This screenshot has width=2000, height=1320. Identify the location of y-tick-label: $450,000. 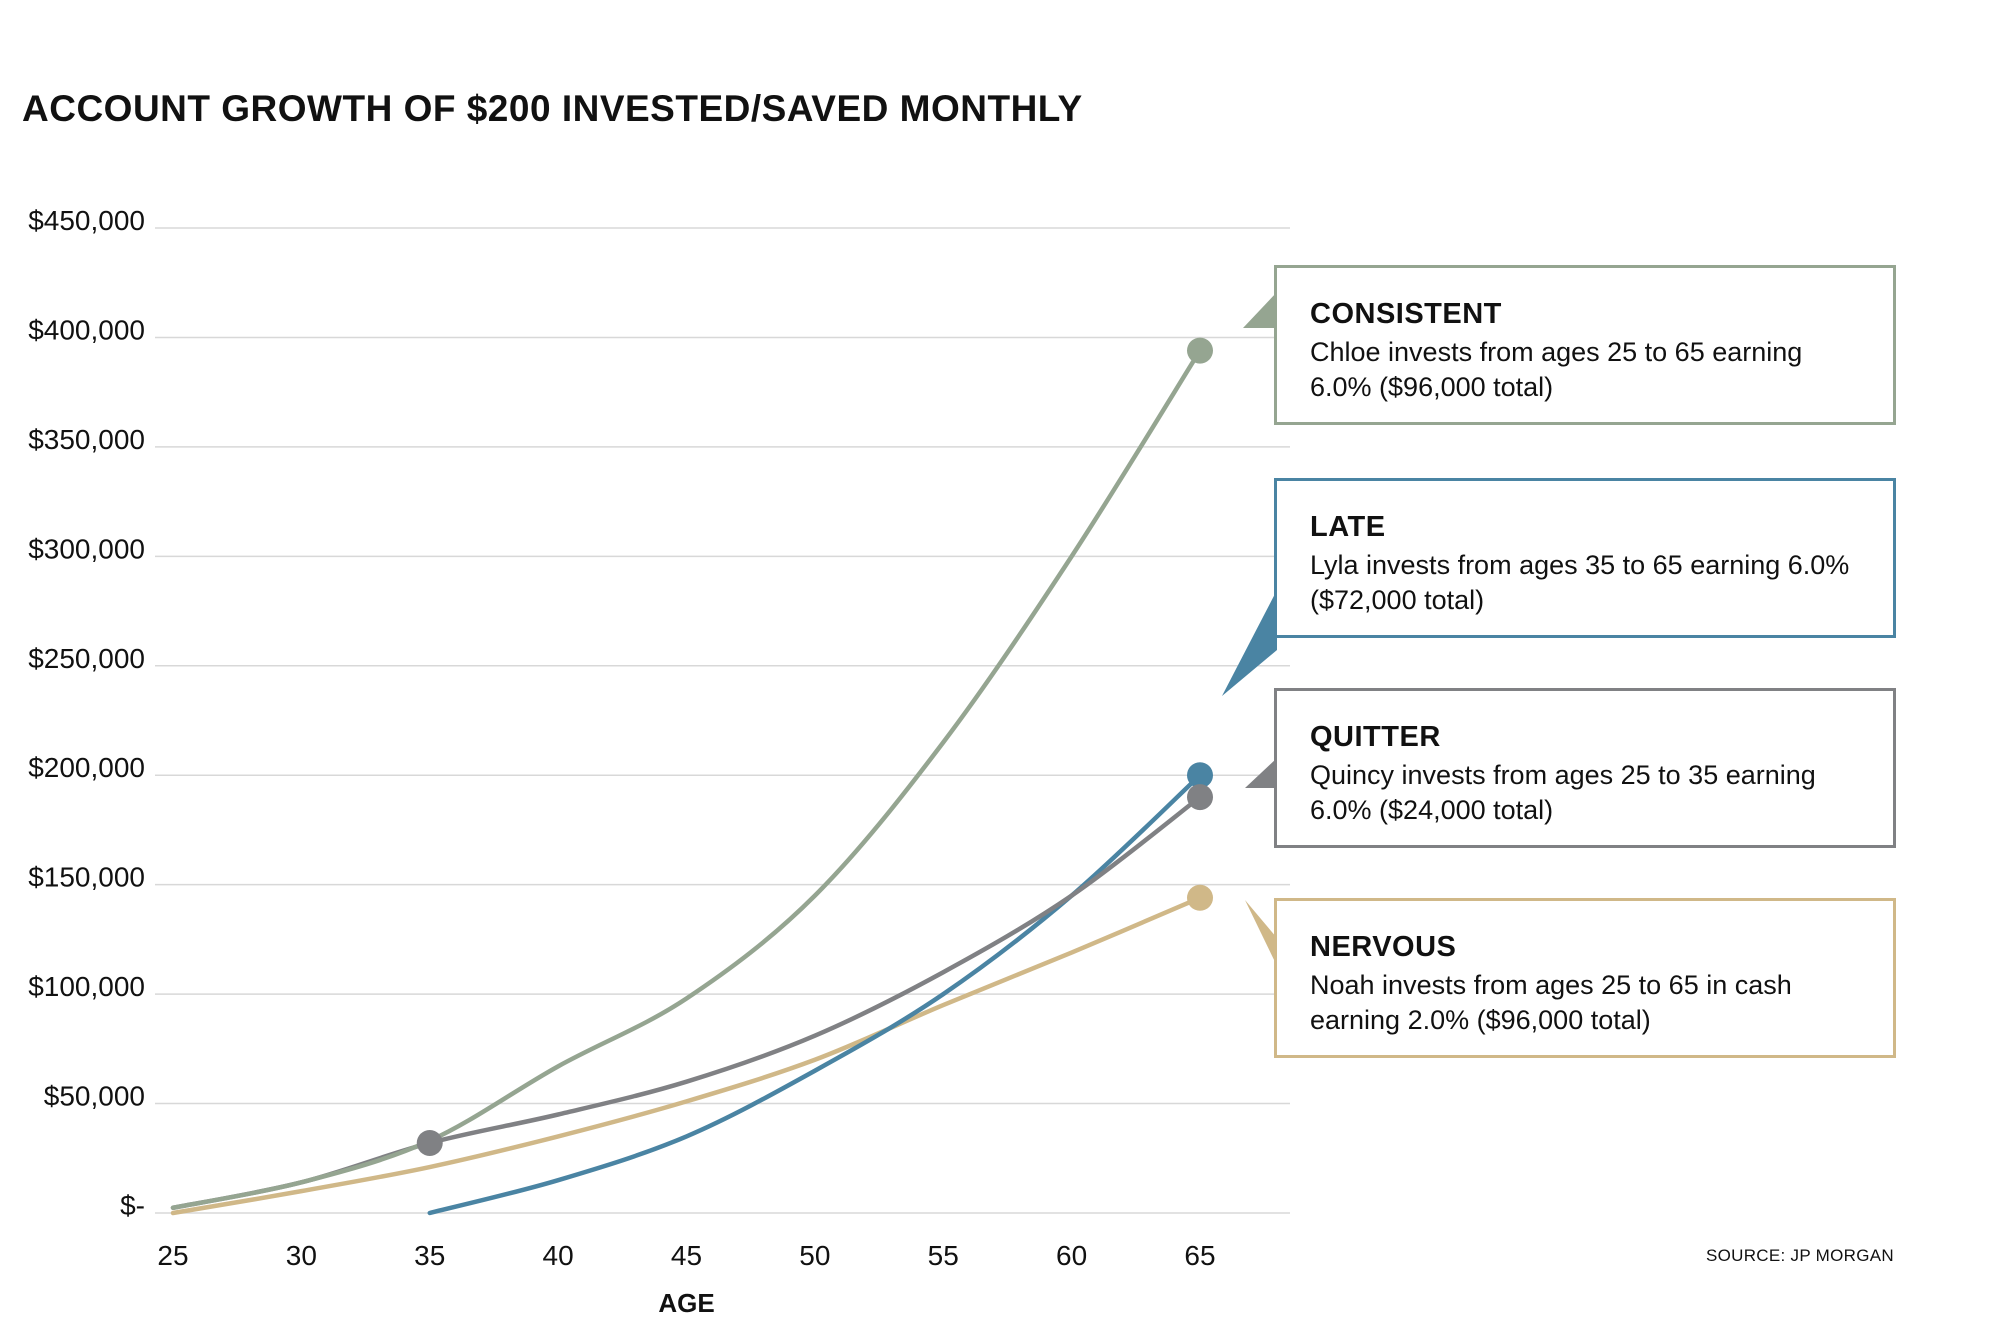
(86, 220).